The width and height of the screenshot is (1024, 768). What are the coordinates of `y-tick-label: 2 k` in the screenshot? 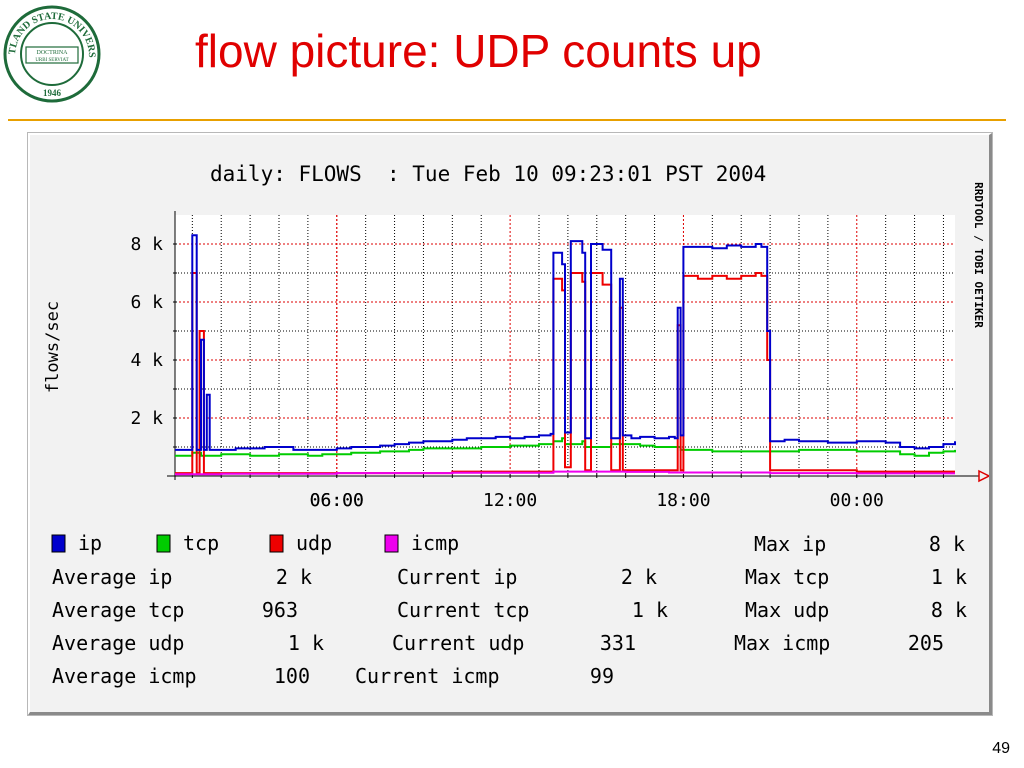 It's located at (146, 418).